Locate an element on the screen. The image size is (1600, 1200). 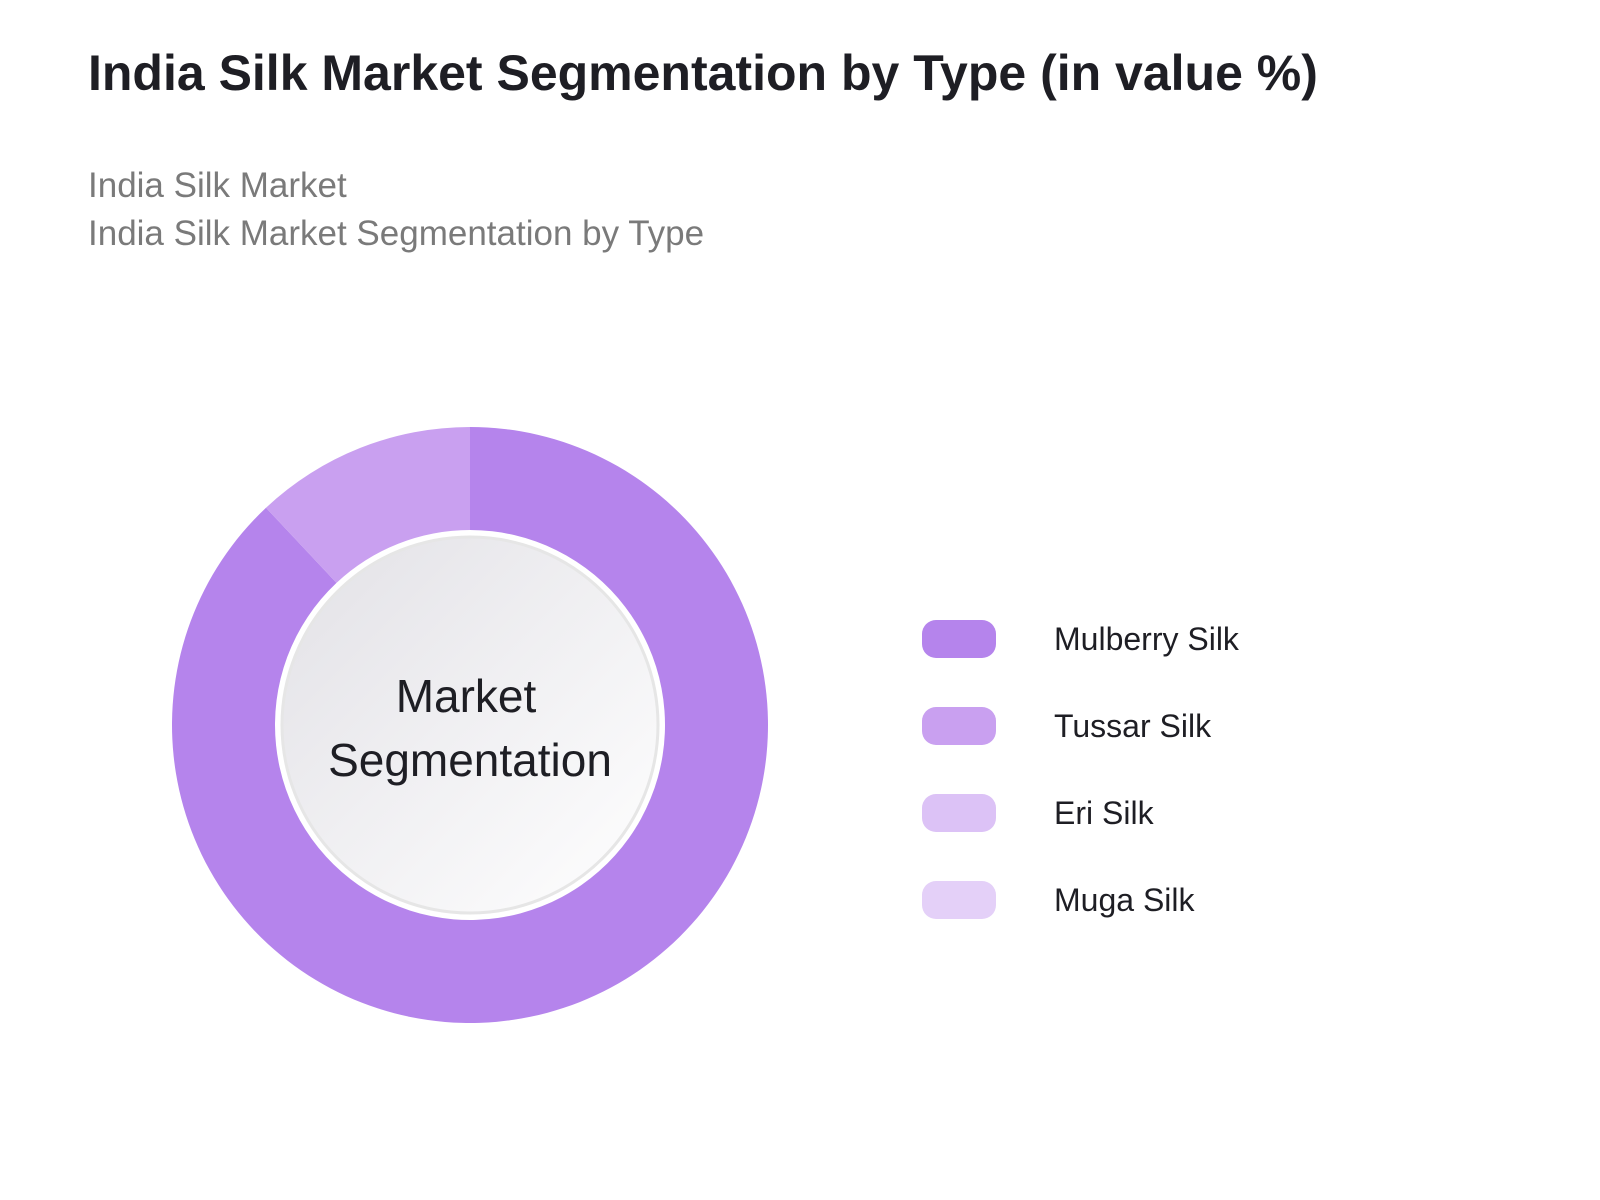
donut-center-disc is located at coordinates (470, 725).